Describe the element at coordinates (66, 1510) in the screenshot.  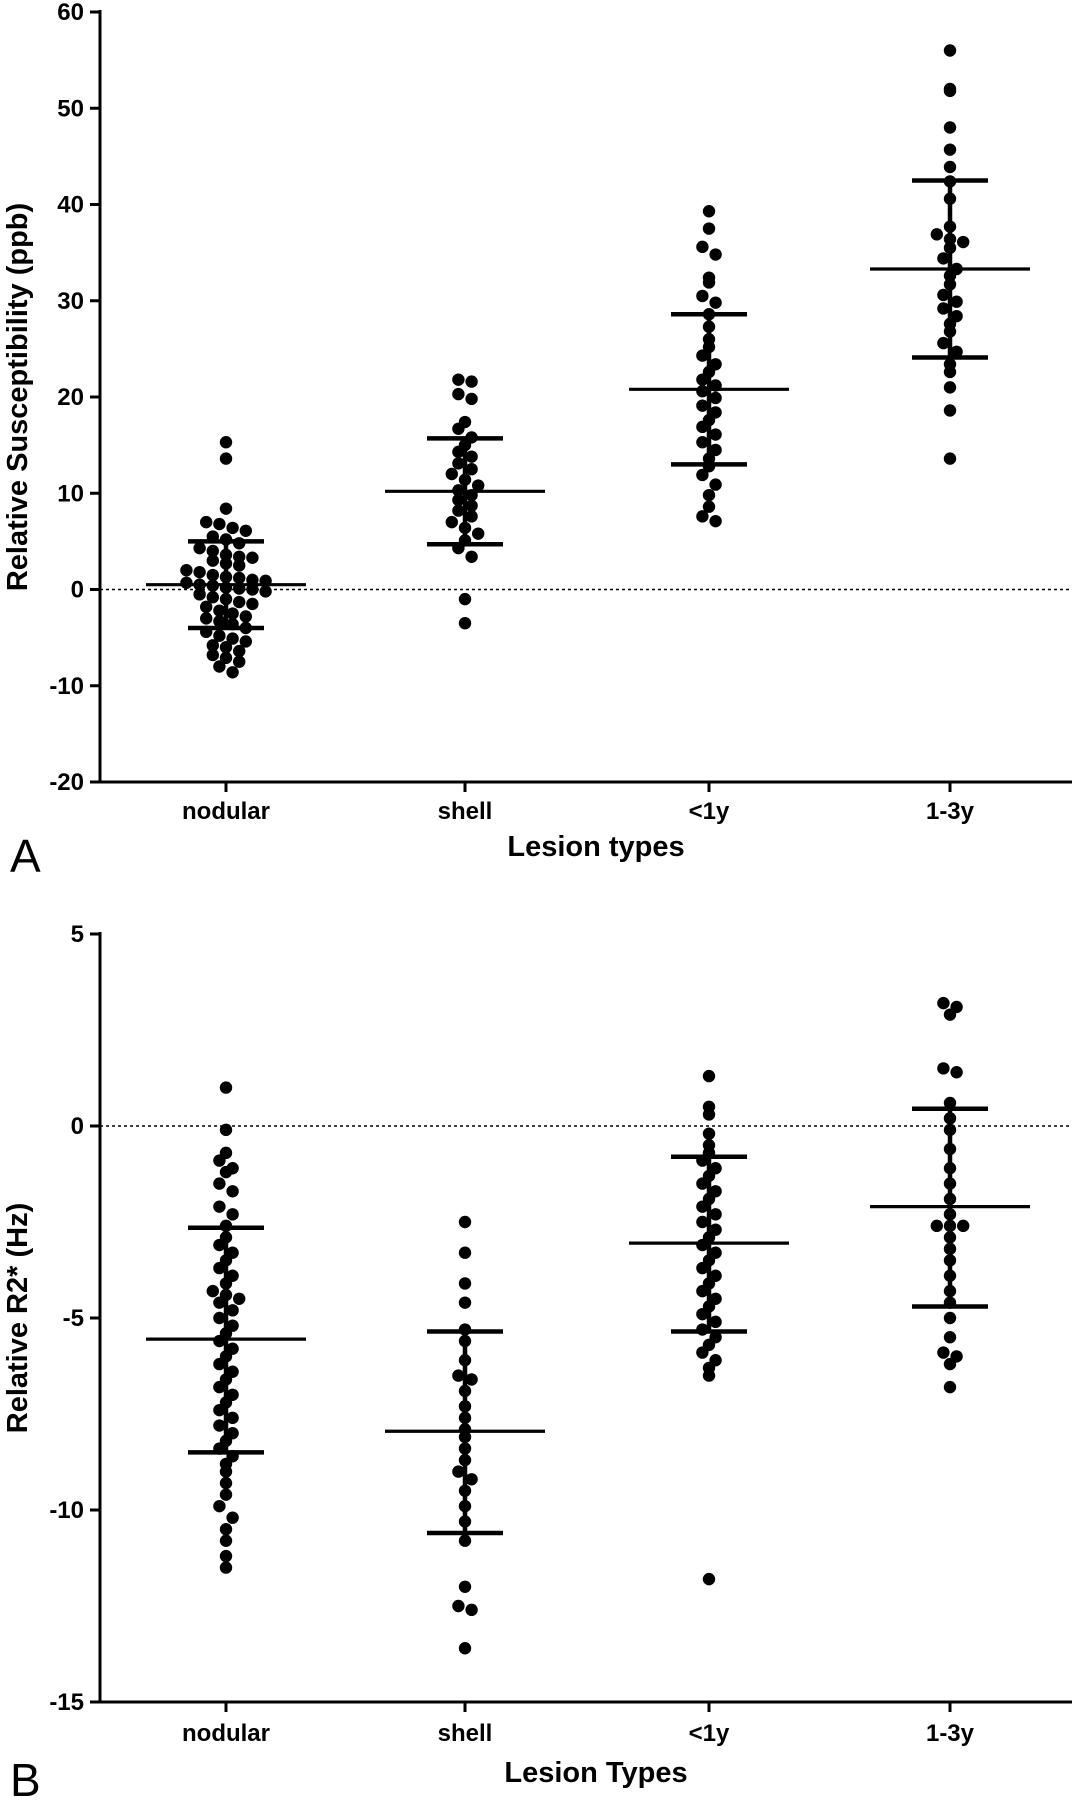
I see `y-tick-label: -10` at that location.